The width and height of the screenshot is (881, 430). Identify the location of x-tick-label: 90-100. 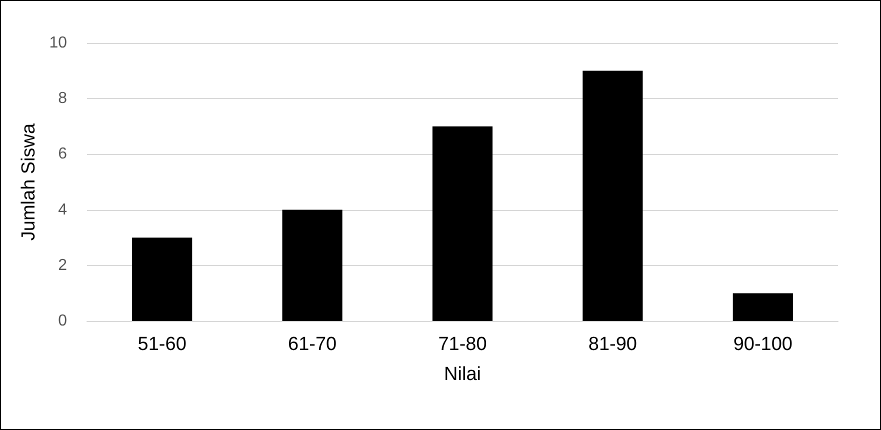
(762, 344).